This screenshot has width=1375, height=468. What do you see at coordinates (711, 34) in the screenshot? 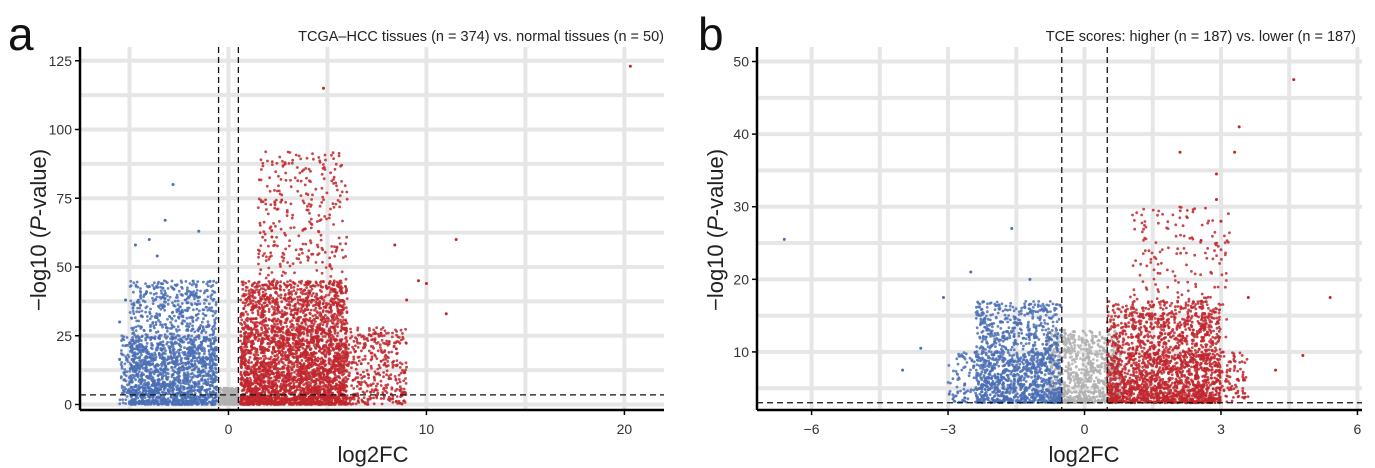
I see `panel-label-b: b` at bounding box center [711, 34].